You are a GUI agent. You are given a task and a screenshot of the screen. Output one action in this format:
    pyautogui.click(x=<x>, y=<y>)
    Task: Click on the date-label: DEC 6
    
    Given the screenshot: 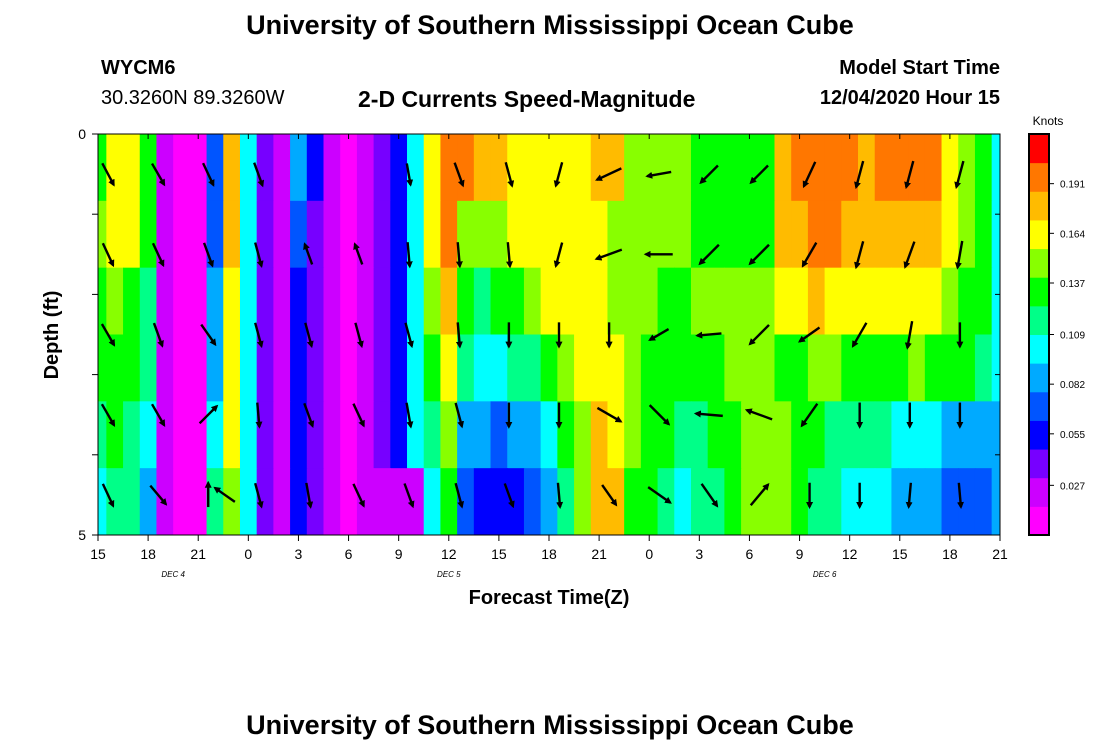 What is the action you would take?
    pyautogui.click(x=825, y=574)
    